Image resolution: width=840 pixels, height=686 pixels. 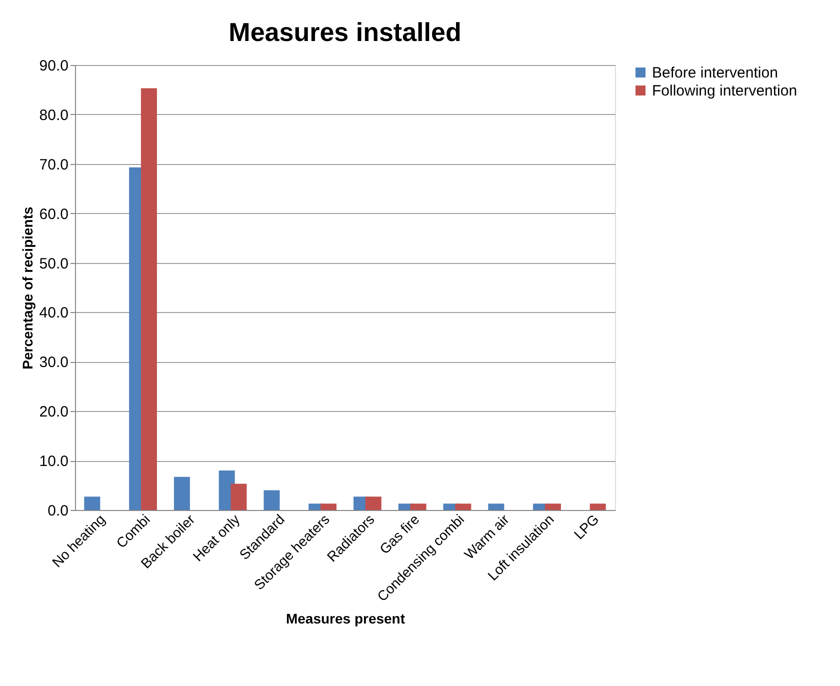 I want to click on y-tick-label: 20.0, so click(x=53, y=412).